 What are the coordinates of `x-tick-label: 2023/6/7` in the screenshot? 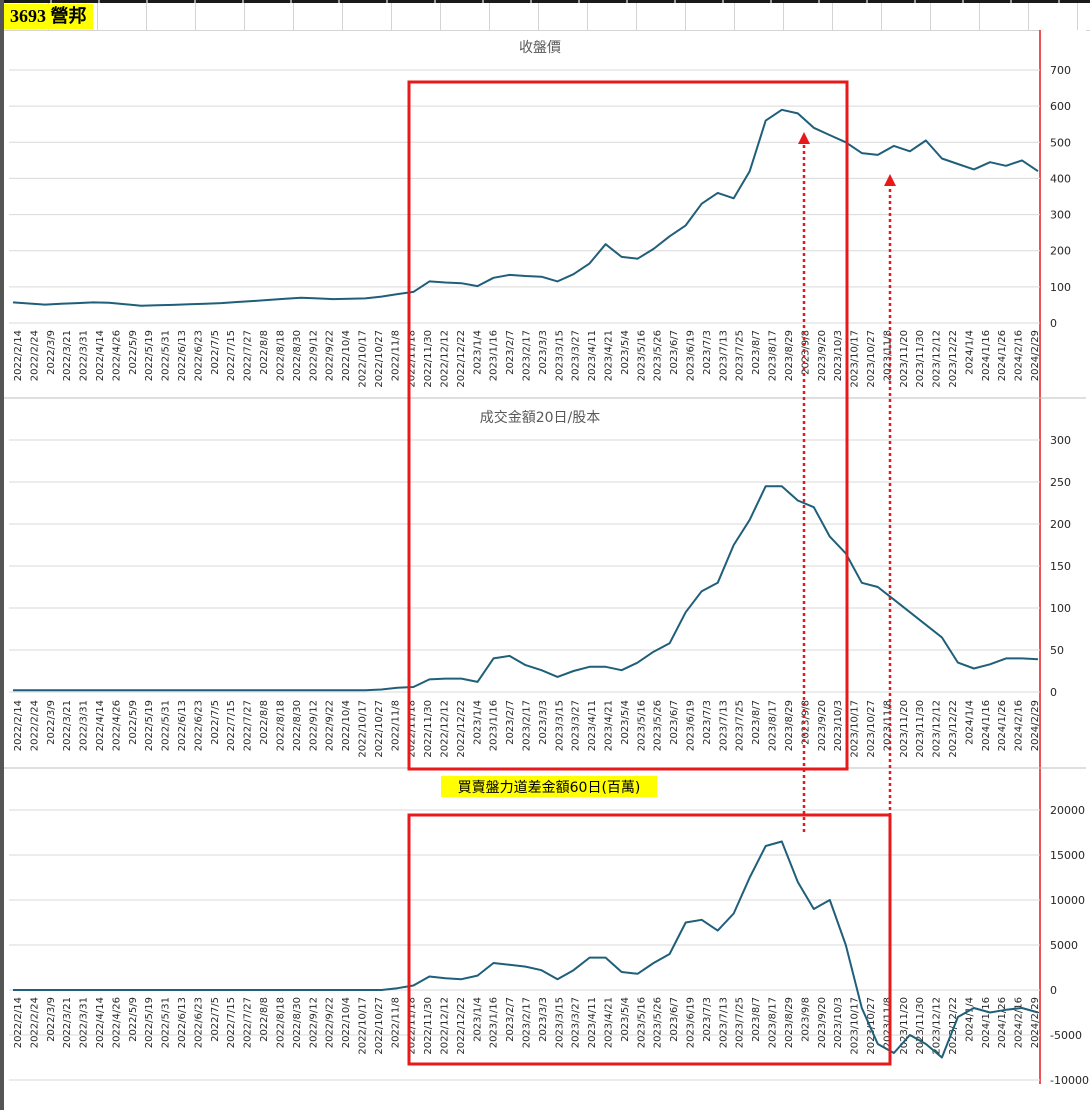 It's located at (674, 1019).